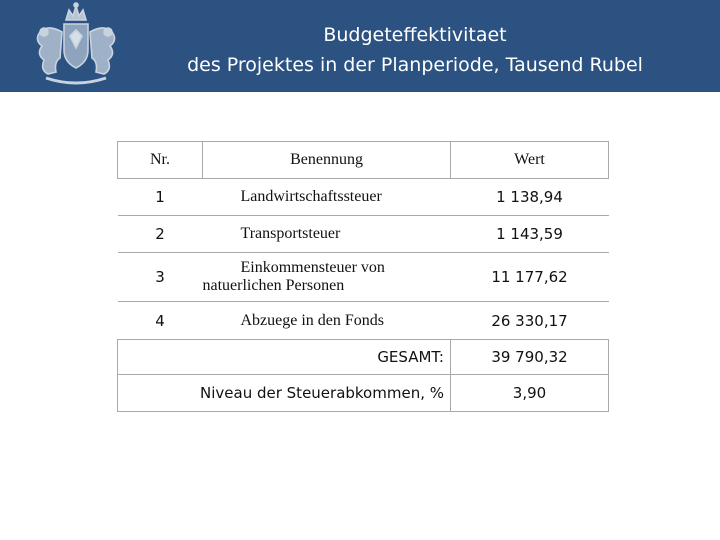 The width and height of the screenshot is (720, 540). Describe the element at coordinates (312, 267) in the screenshot. I see `row-name-line-1: Einkommensteuer von` at that location.